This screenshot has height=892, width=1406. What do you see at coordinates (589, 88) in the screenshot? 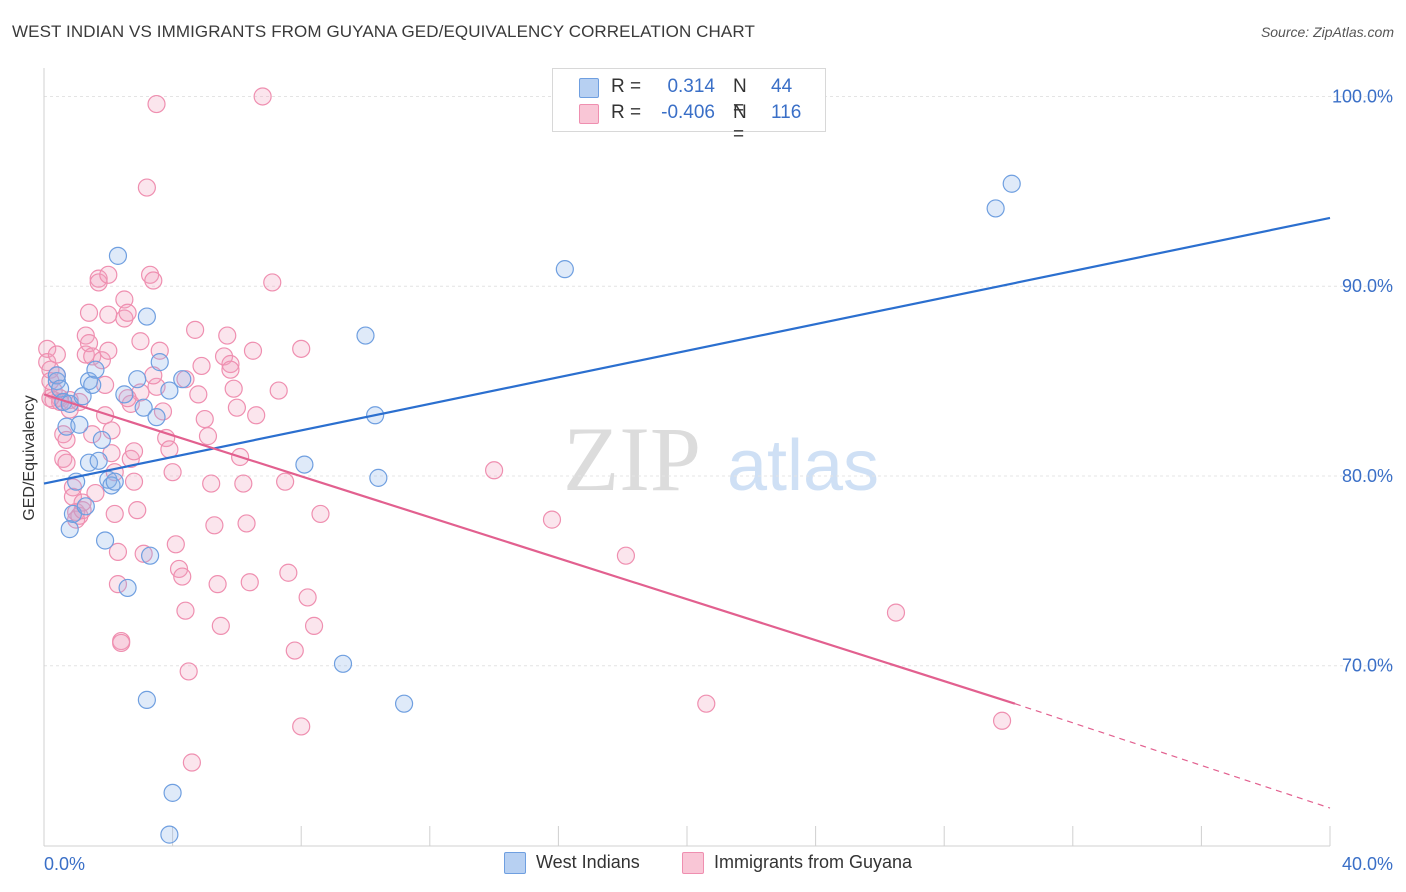
I see `legend-swatch-blue` at bounding box center [589, 88].